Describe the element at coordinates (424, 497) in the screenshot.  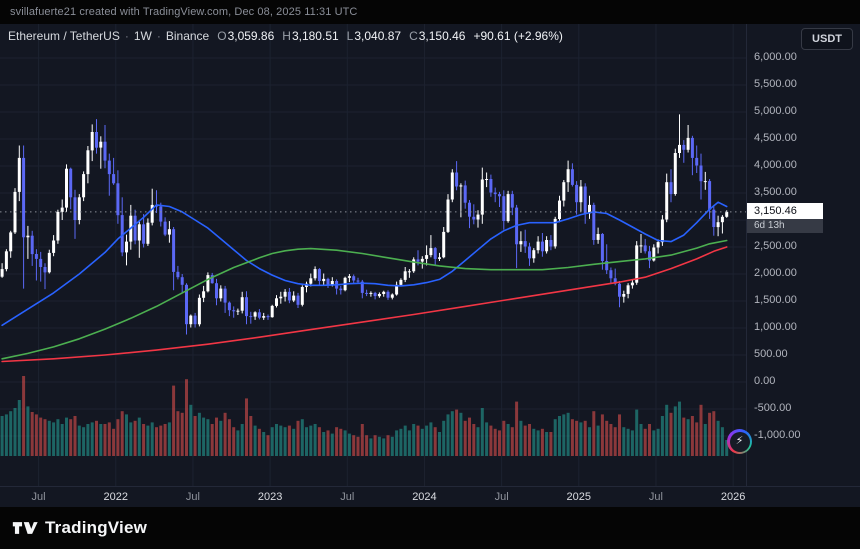
I see `time-tick-label: 2024` at that location.